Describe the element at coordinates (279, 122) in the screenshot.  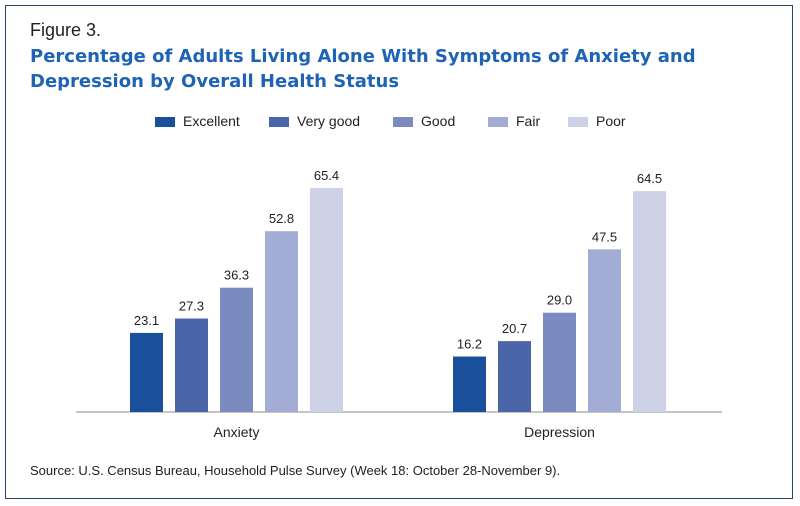
I see `legend-swatch-very-good` at that location.